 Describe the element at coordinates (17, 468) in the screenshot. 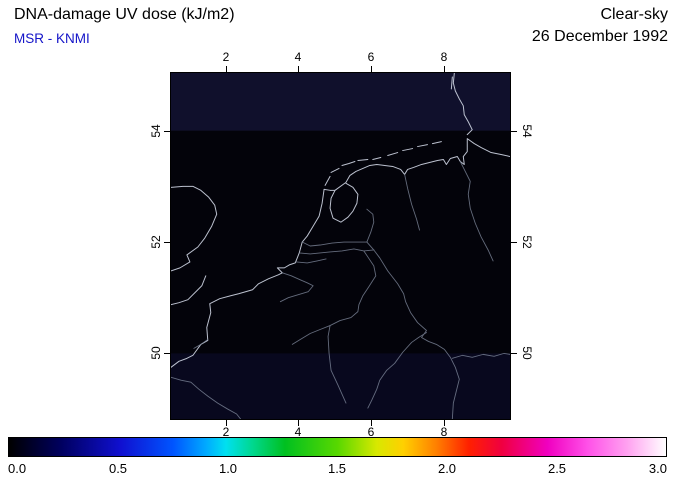

I see `colorbar-tick-label: 0.0` at that location.